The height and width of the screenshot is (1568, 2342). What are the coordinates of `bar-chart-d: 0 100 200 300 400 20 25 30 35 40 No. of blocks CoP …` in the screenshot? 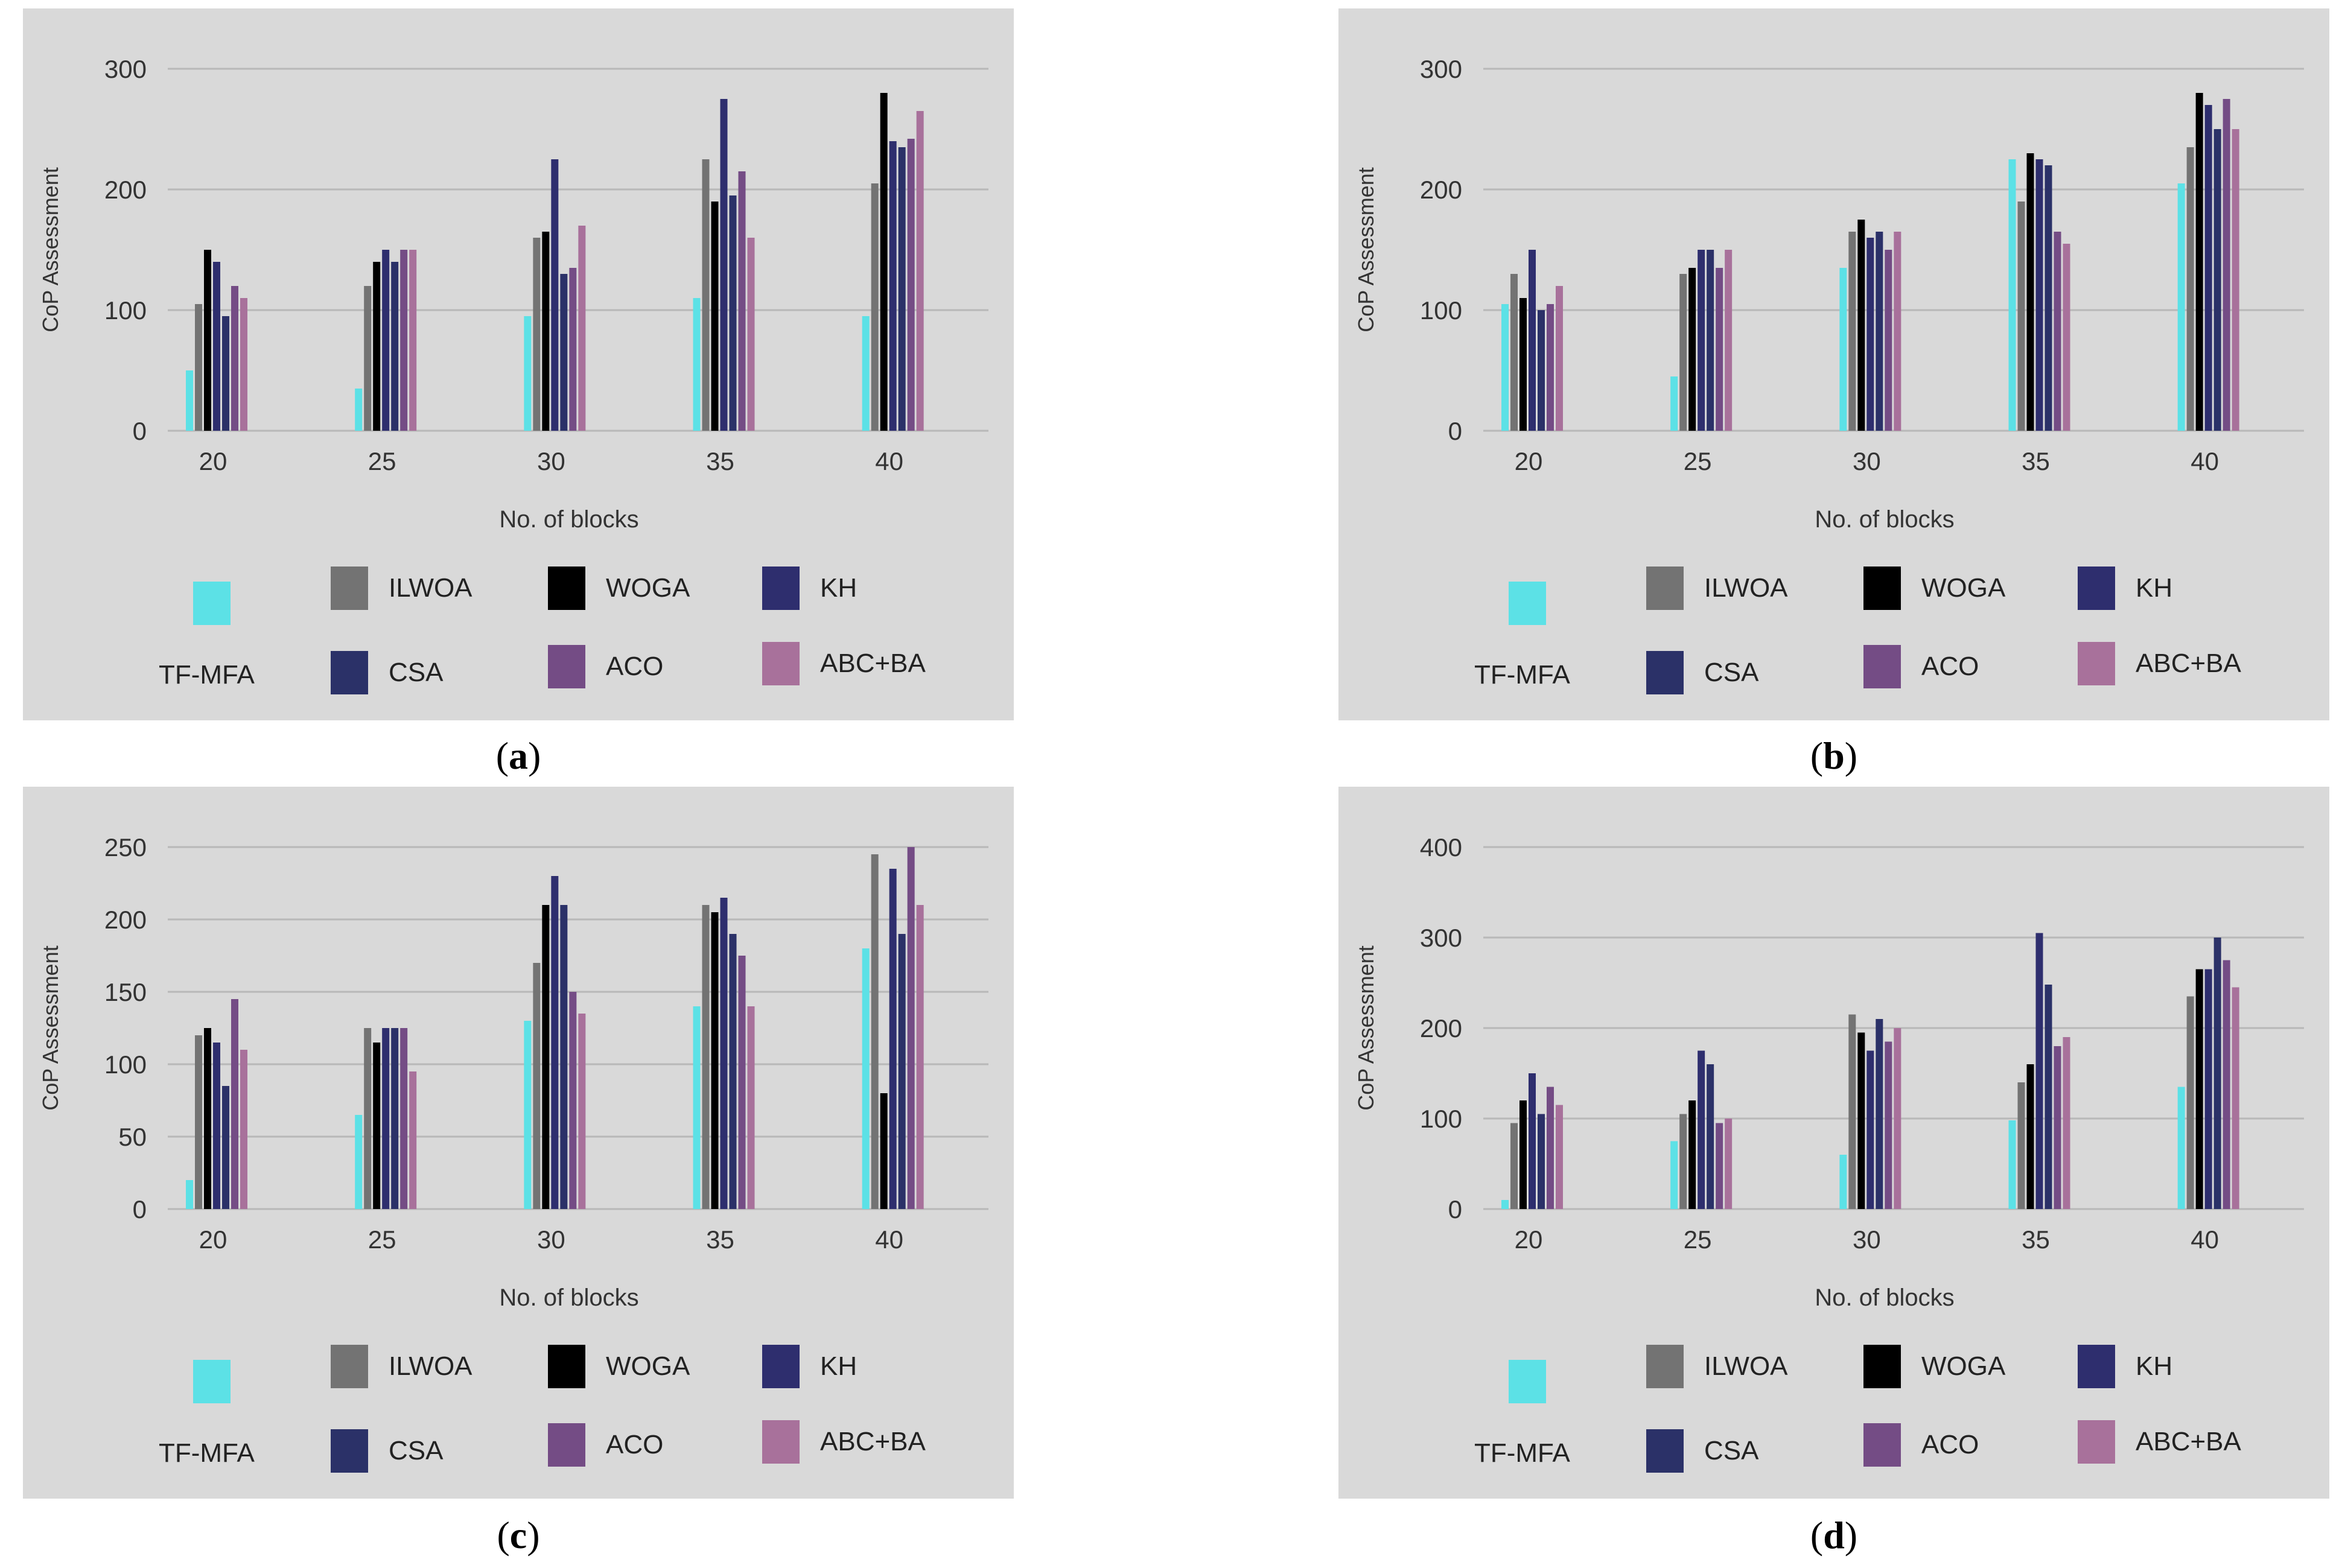 It's located at (1829, 1072).